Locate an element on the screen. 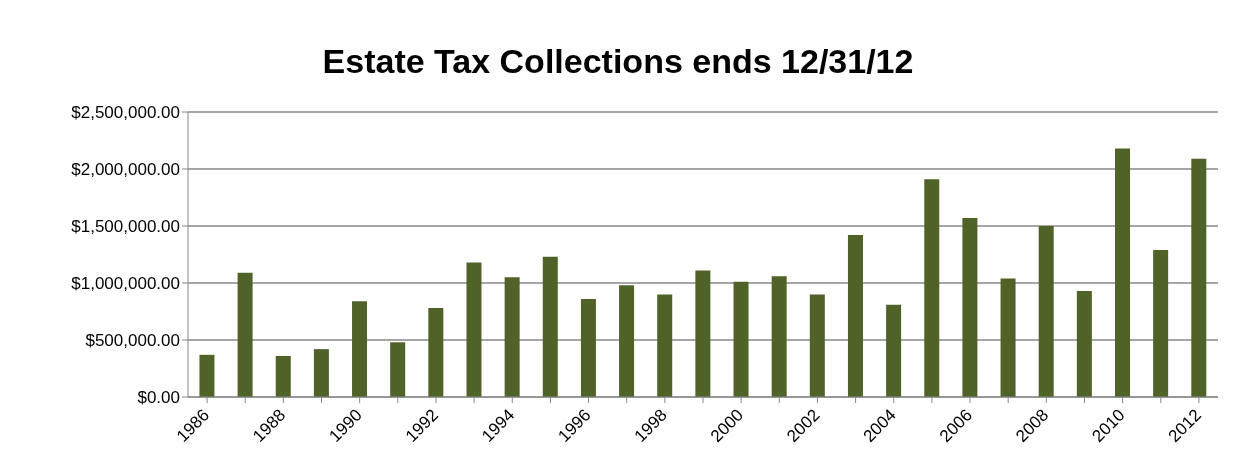 The height and width of the screenshot is (469, 1239). chart-title: Estate Tax Collections ends 12/31/12 is located at coordinates (618, 61).